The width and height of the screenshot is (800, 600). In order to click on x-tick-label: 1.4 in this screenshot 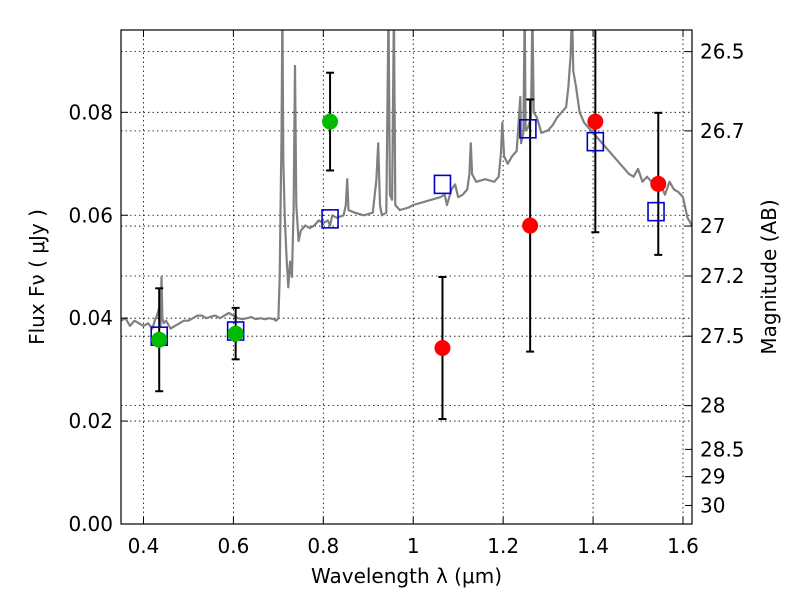, I will do `click(593, 546)`.